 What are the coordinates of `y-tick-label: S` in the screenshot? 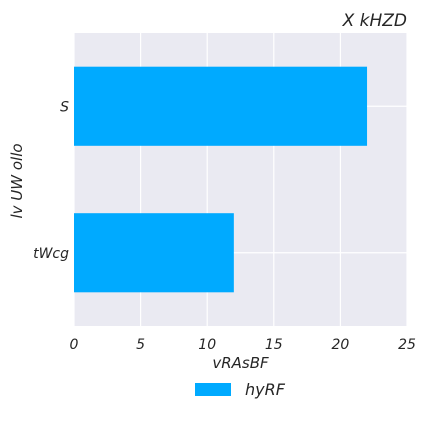 It's located at (64, 107).